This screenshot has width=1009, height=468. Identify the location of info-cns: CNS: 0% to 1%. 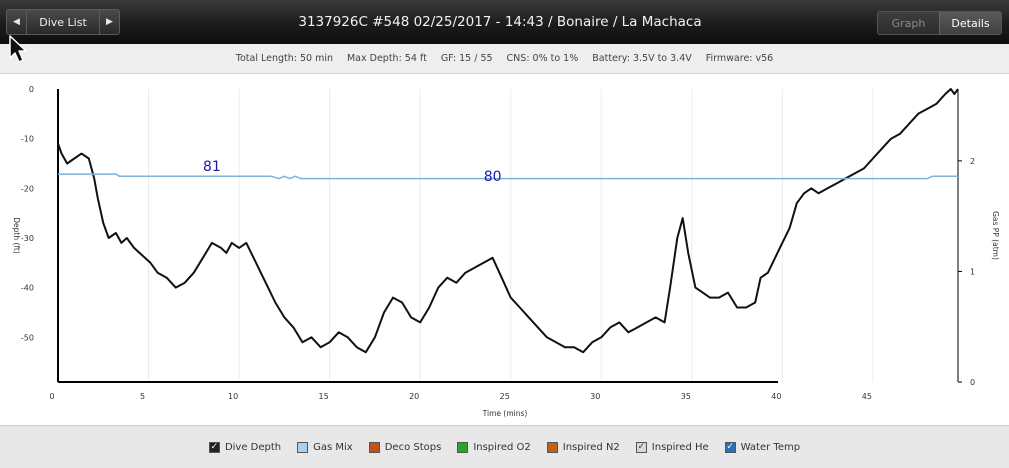
(542, 58).